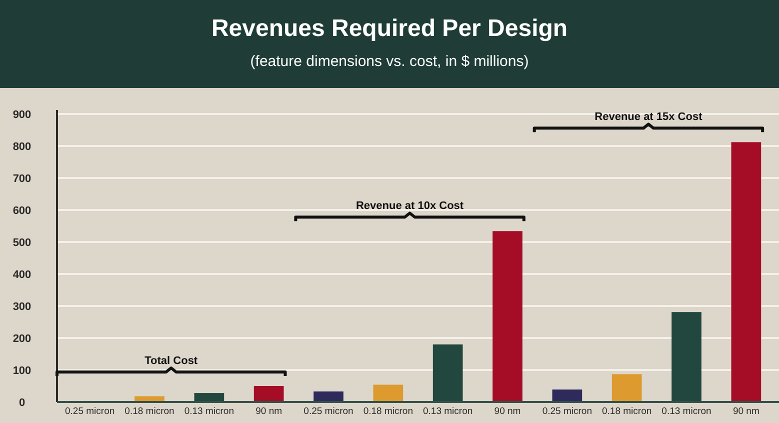 The image size is (779, 423). Describe the element at coordinates (22, 210) in the screenshot. I see `y-tick-label: 600` at that location.